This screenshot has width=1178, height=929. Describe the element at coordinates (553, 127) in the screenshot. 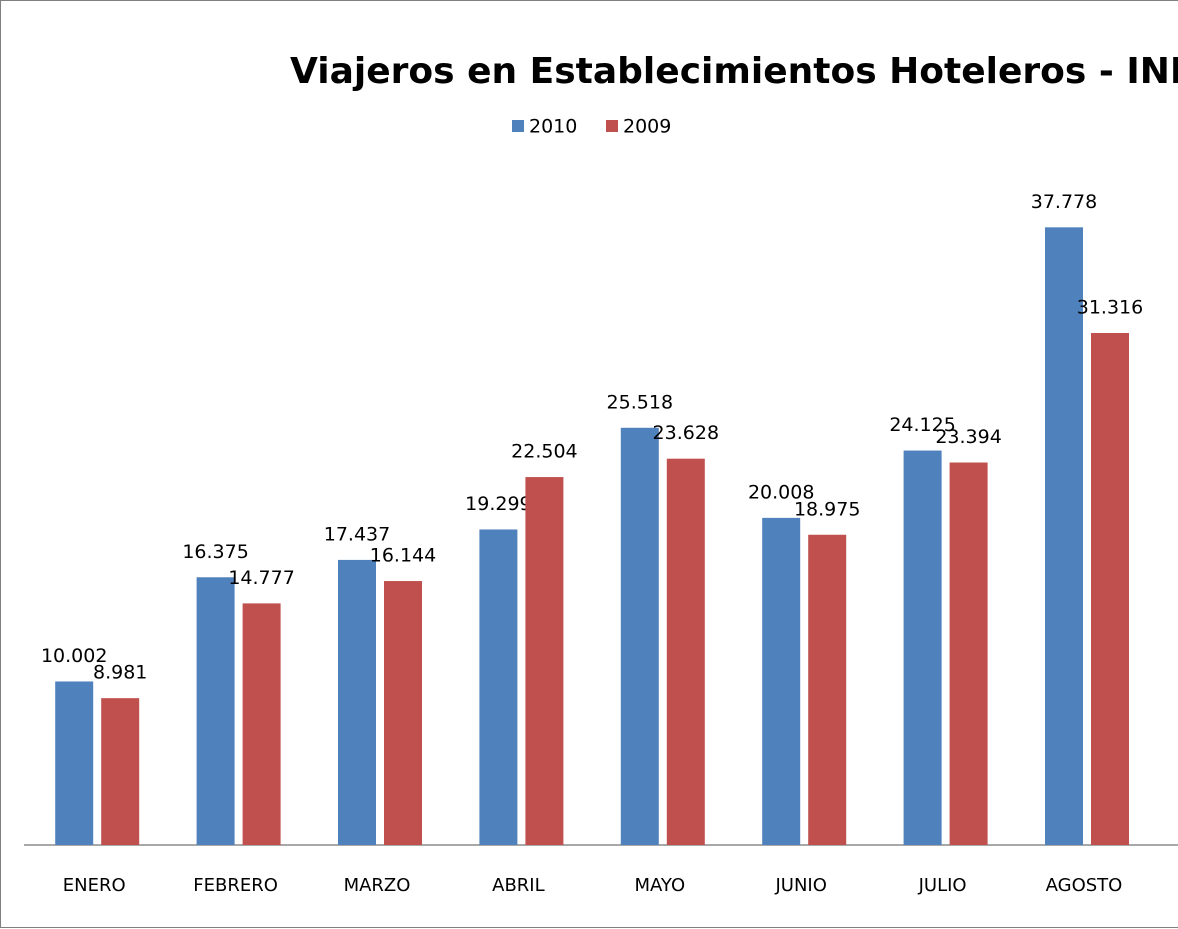

I see `legend-label: 2010` at that location.